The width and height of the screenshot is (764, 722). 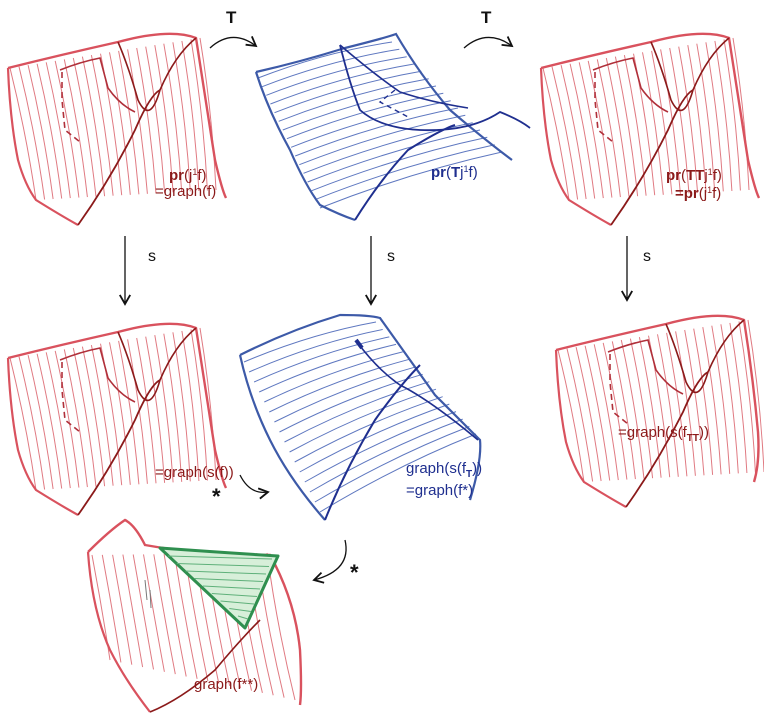 What do you see at coordinates (454, 172) in the screenshot?
I see `label-top-mid-pr: pr(Tj1f)` at bounding box center [454, 172].